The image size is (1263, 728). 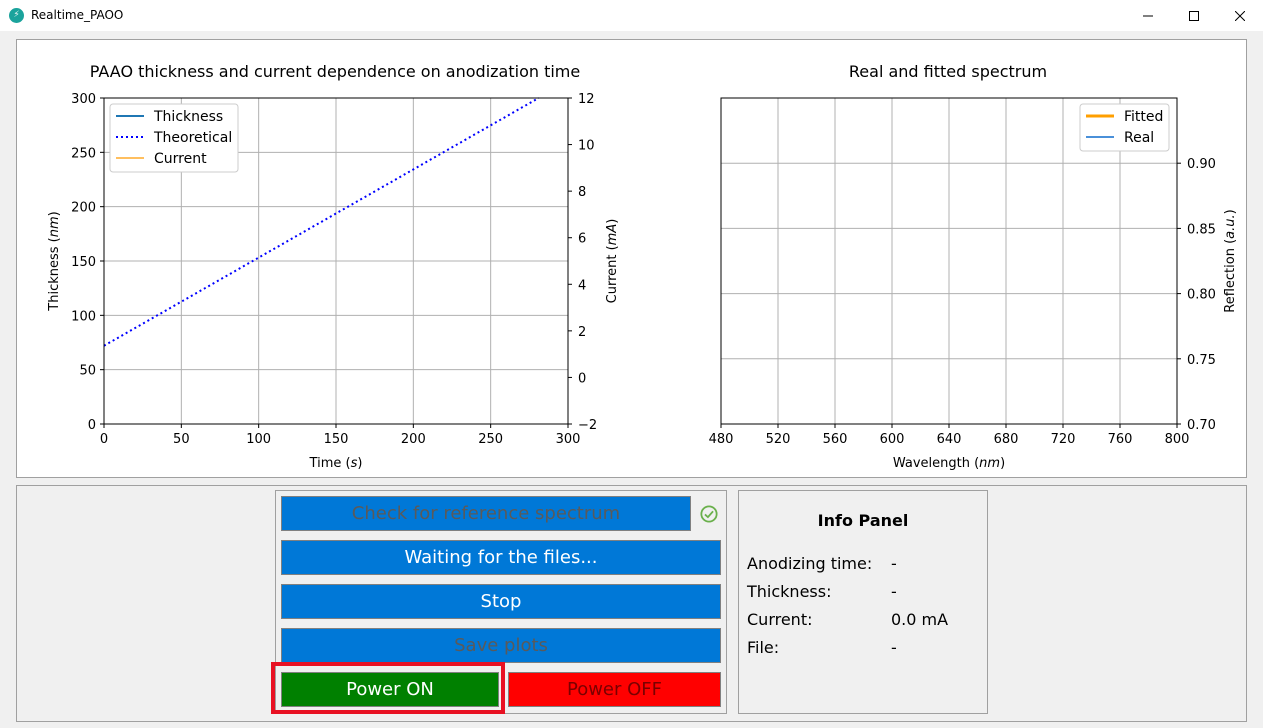 I want to click on spectrum-x-ticks: 480 520 560 600 640 680 720 760 800, so click(x=949, y=435).